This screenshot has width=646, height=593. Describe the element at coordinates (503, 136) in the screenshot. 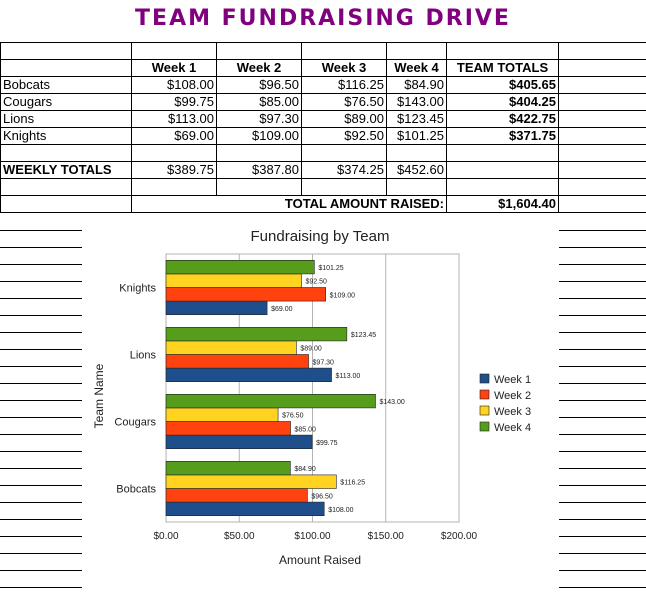

I see `team-total-cell: $371.75` at that location.